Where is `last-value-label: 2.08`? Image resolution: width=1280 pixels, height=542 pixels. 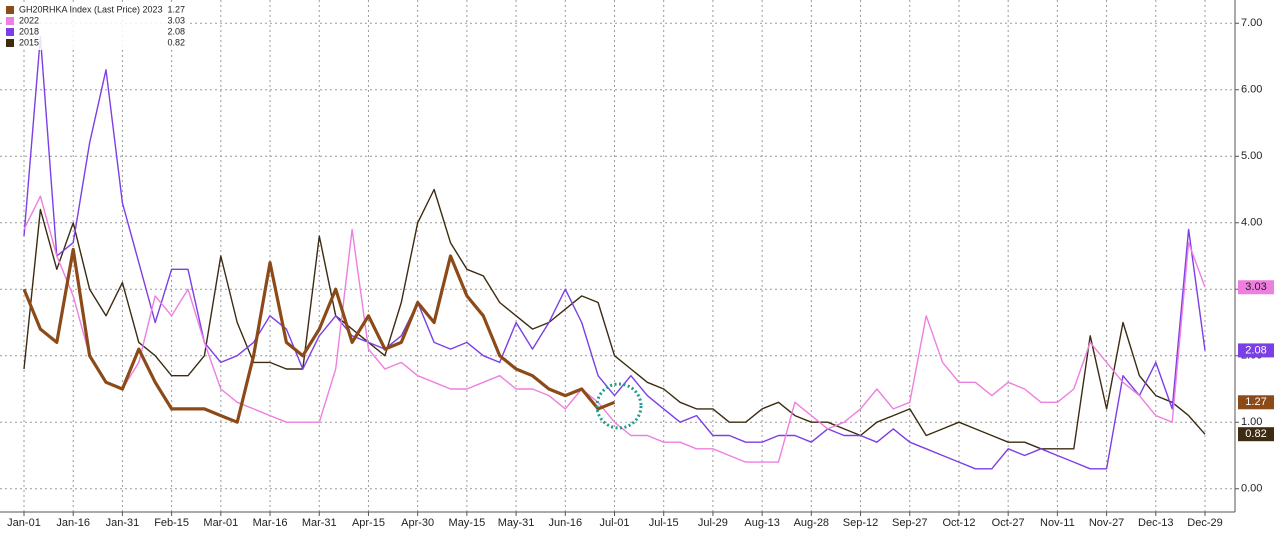 last-value-label: 2.08 is located at coordinates (1255, 350).